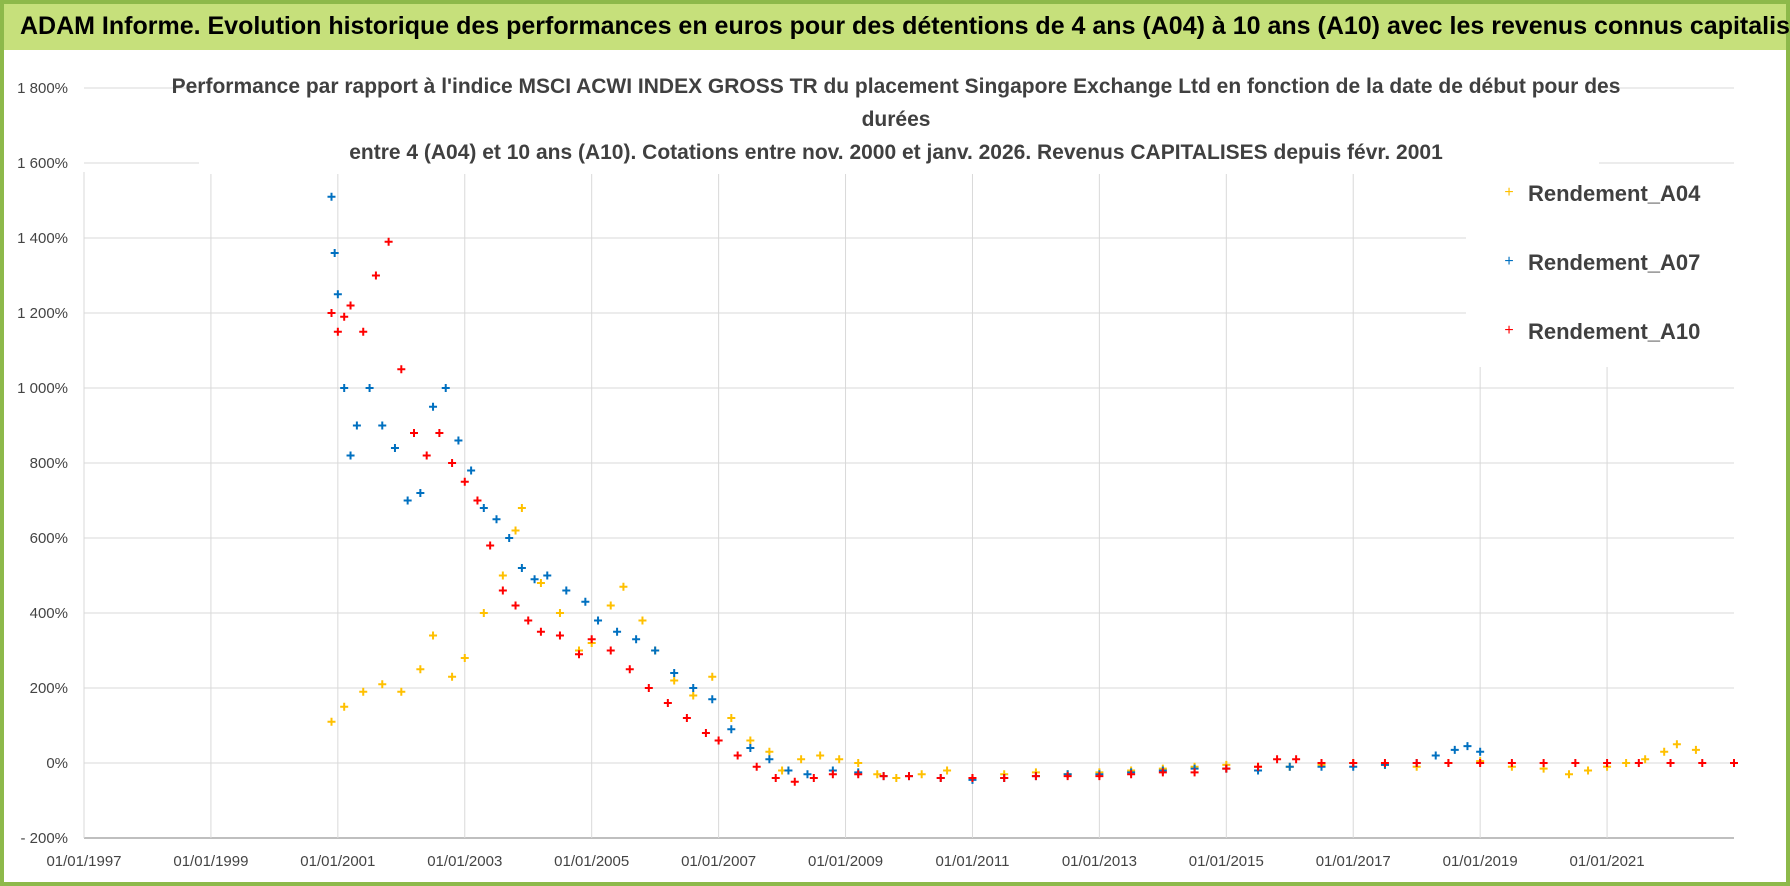 The width and height of the screenshot is (1790, 886). Describe the element at coordinates (1226, 861) in the screenshot. I see `x-tick-label: 01/01/2015` at that location.